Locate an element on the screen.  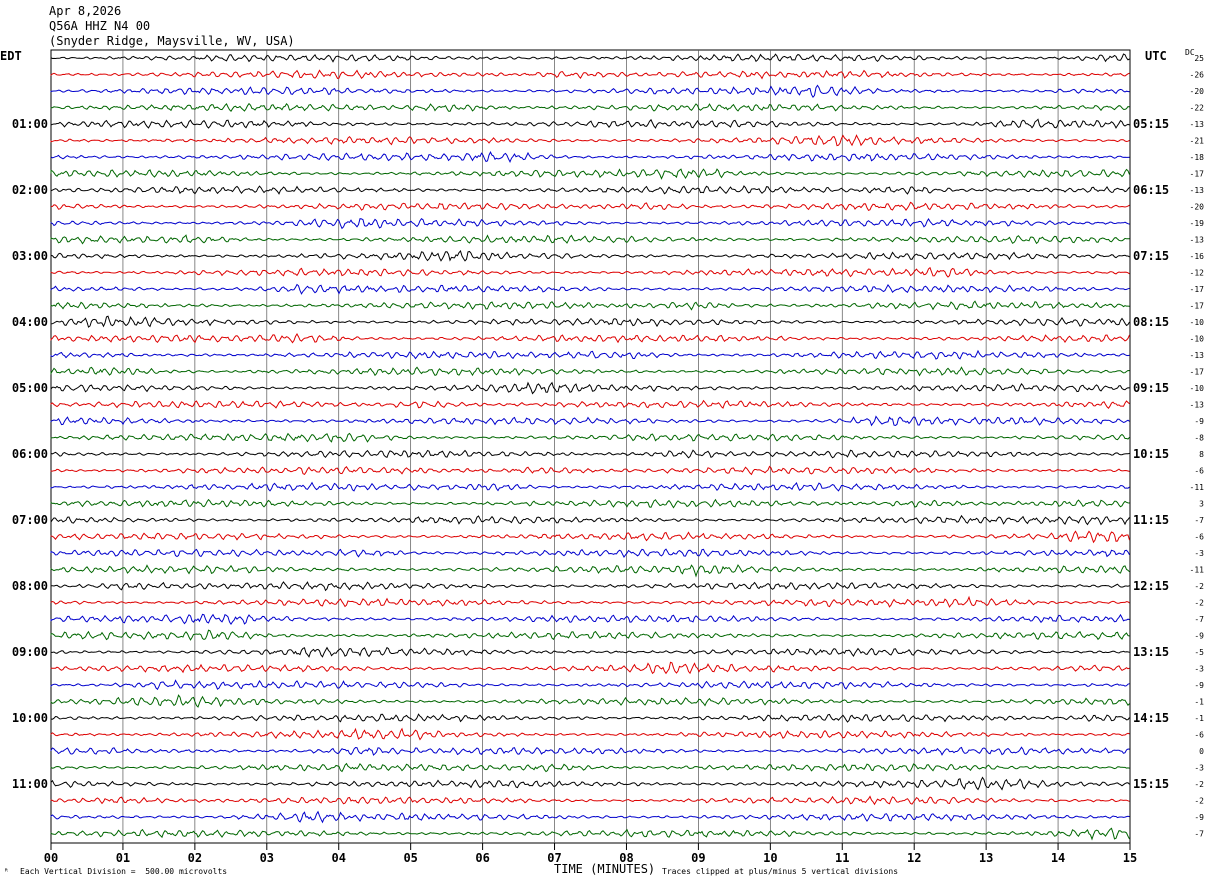
dc-offset-value: -22 is located at coordinates (1197, 108).